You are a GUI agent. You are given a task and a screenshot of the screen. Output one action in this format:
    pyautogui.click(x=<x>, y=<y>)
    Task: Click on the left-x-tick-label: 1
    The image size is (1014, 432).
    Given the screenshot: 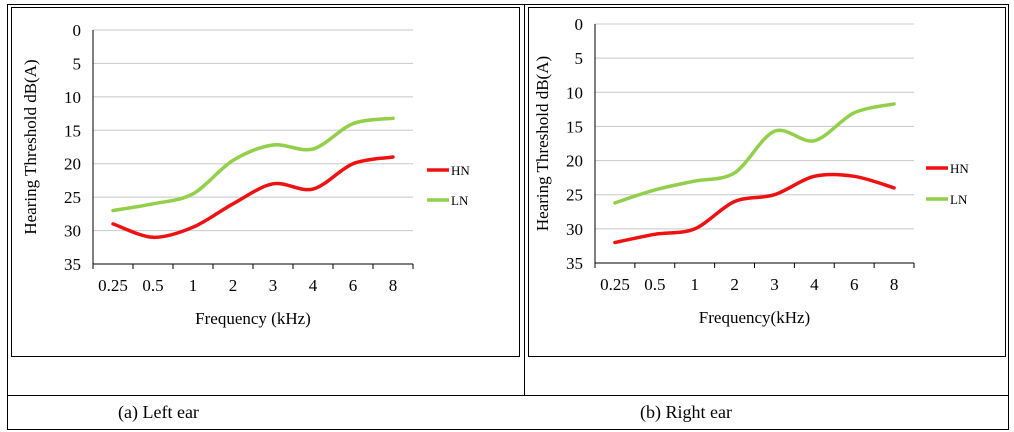 What is the action you would take?
    pyautogui.click(x=193, y=285)
    